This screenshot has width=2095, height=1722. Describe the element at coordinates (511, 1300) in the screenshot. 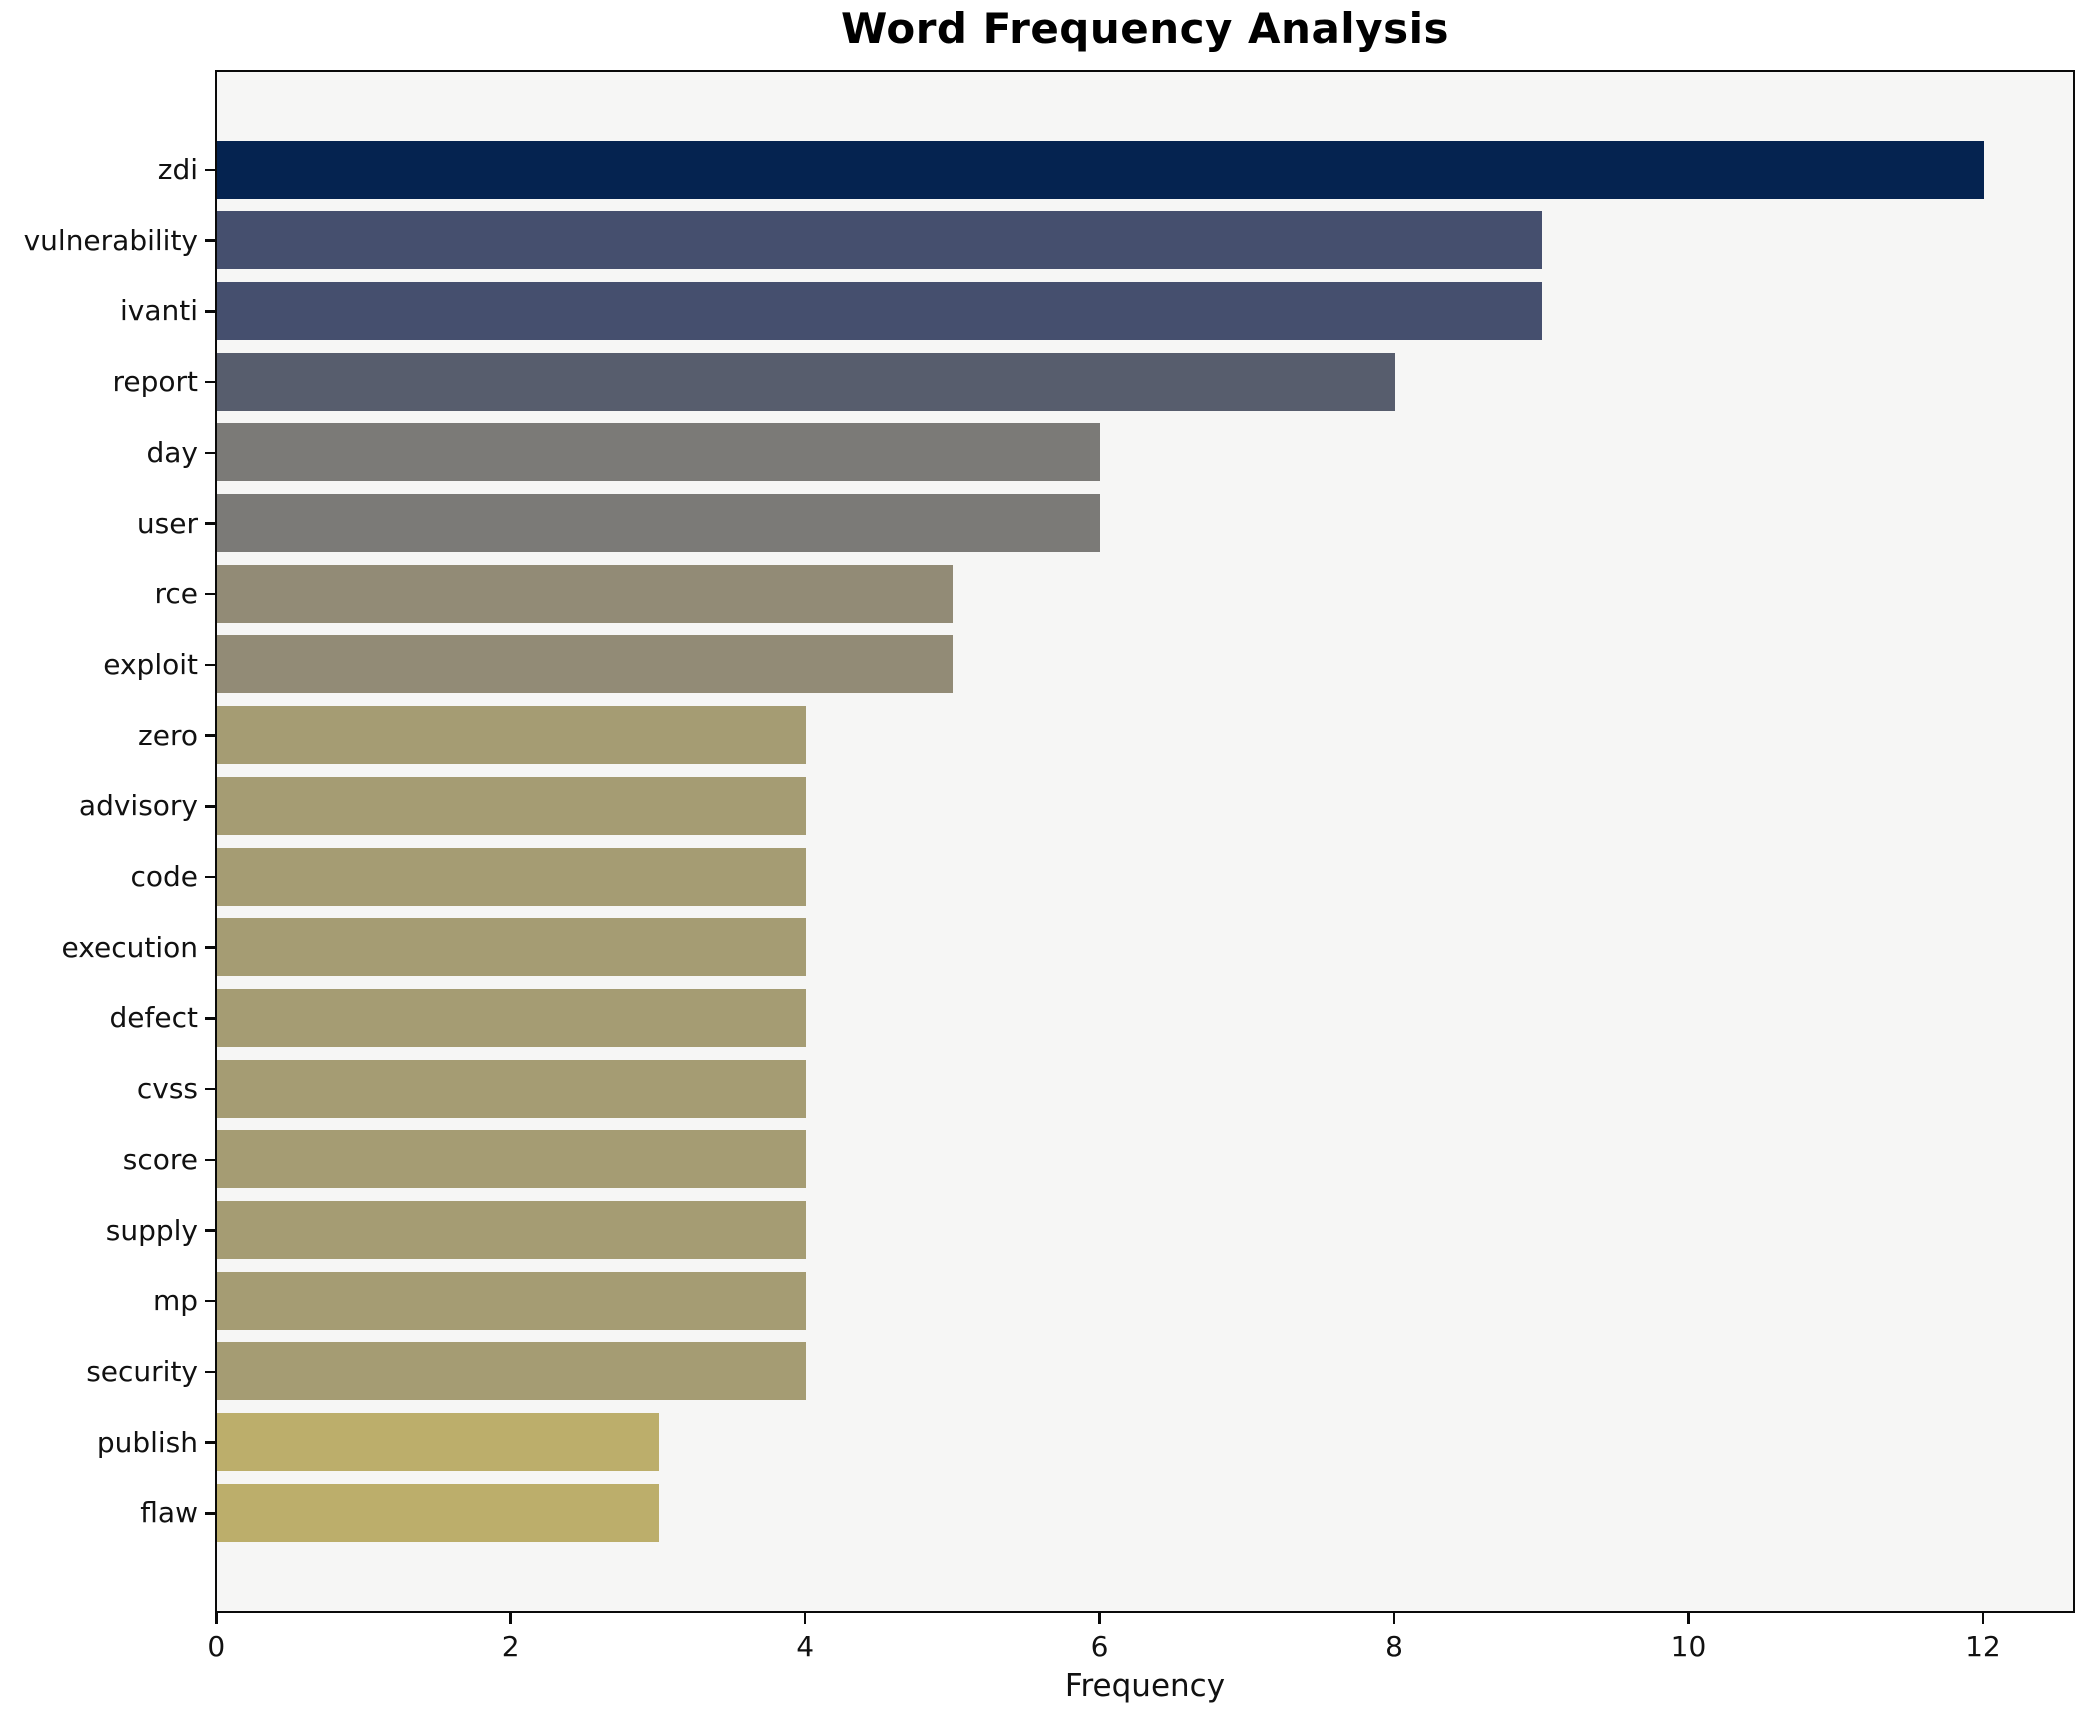

I see `bar-mp` at that location.